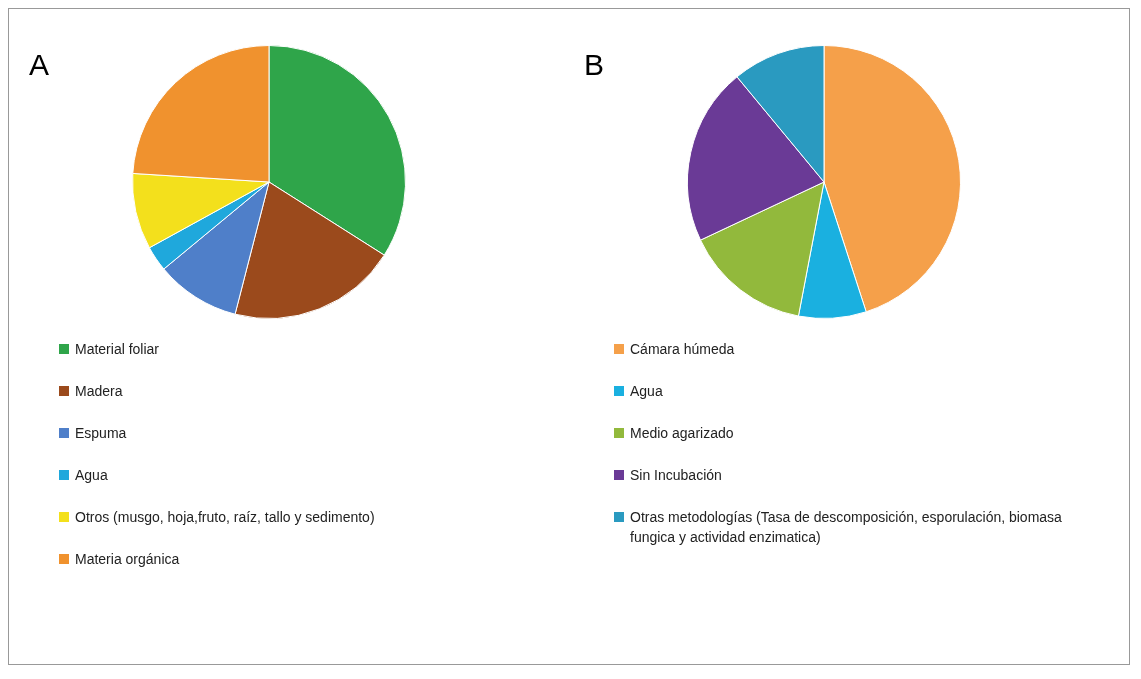 This screenshot has width=1141, height=679. What do you see at coordinates (846, 527) in the screenshot?
I see `legend-label: Otras metodologías (Tasa de descomposición, esporulación, biomasa fungica y actividad enzimatica)` at bounding box center [846, 527].